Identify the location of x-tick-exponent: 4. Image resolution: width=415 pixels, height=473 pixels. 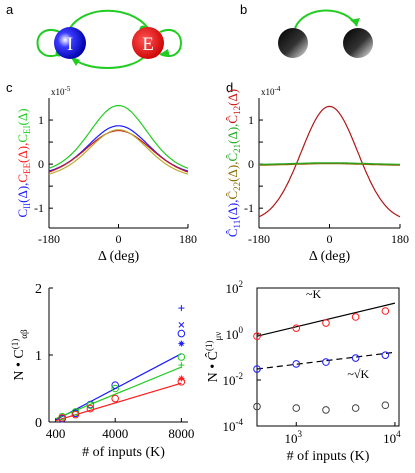
(398, 434).